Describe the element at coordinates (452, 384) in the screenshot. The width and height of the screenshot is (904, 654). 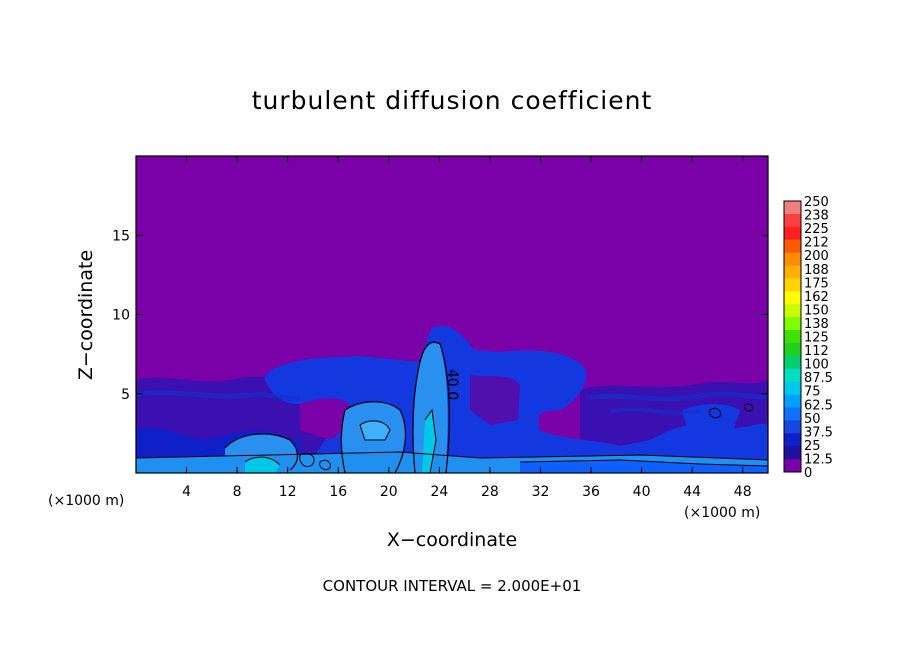
I see `contour-label: 40.0` at that location.